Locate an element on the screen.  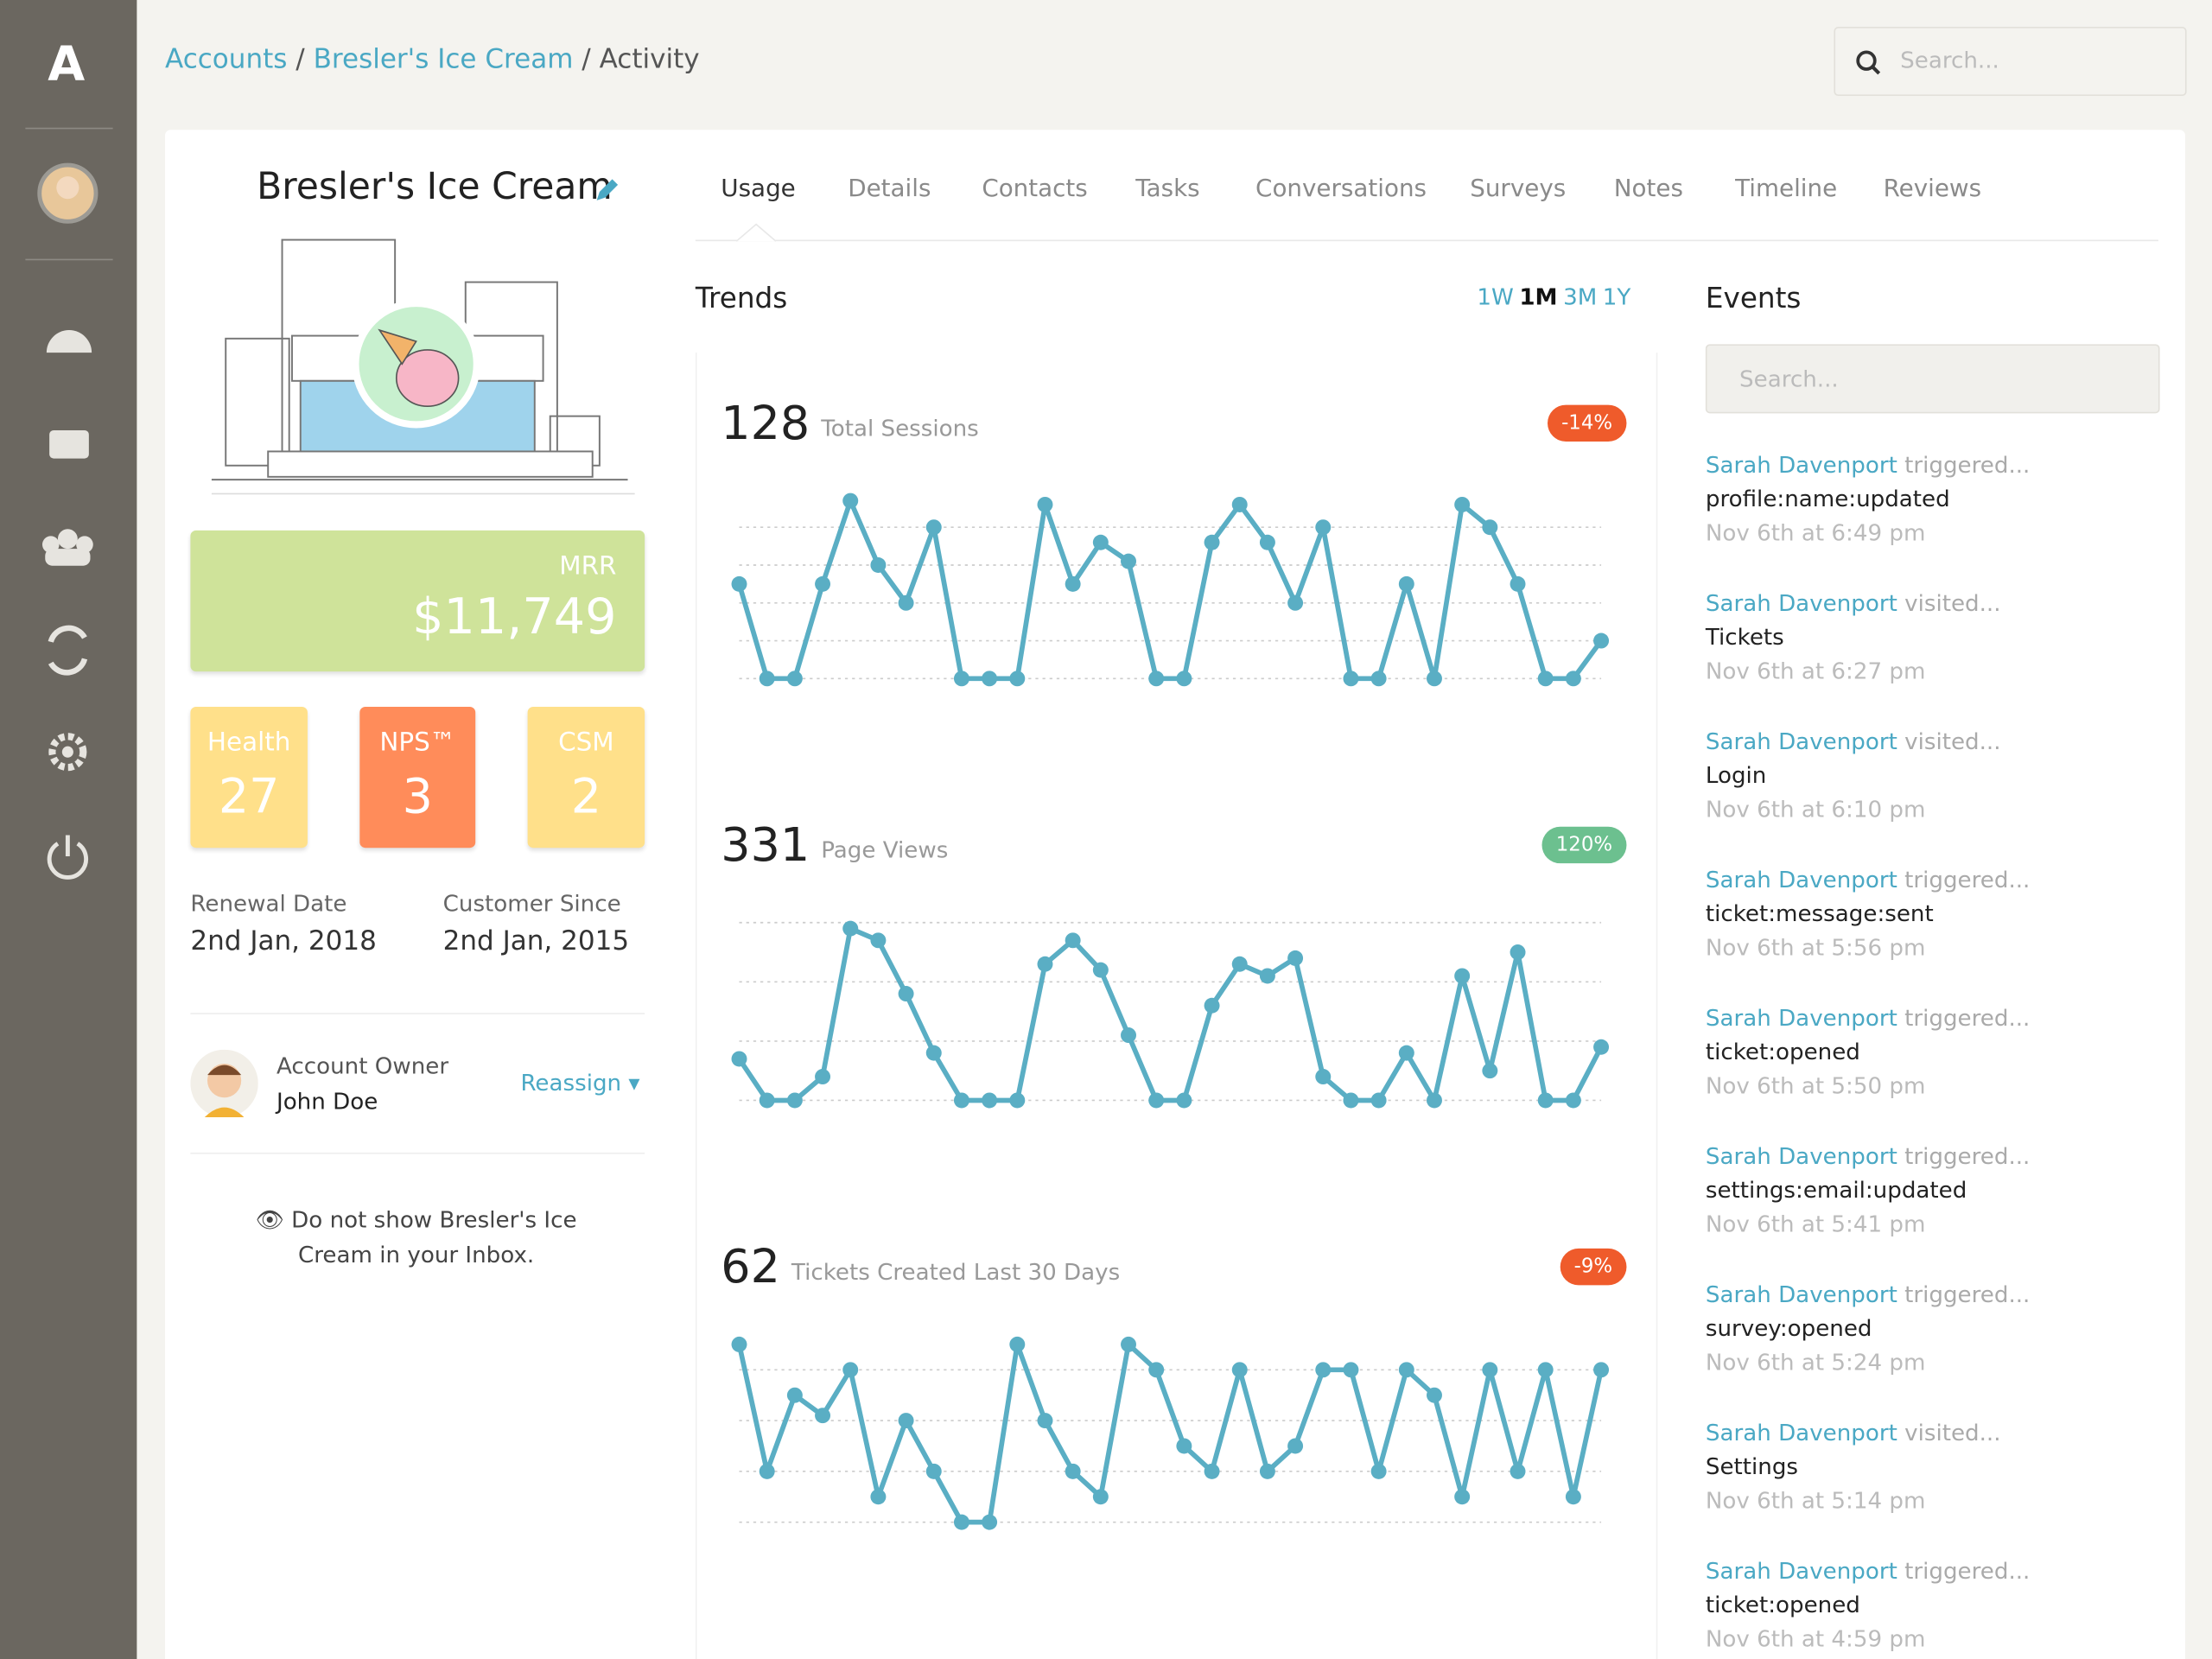
event-time: Nov 6th at 6:49 pm is located at coordinates (1815, 532).